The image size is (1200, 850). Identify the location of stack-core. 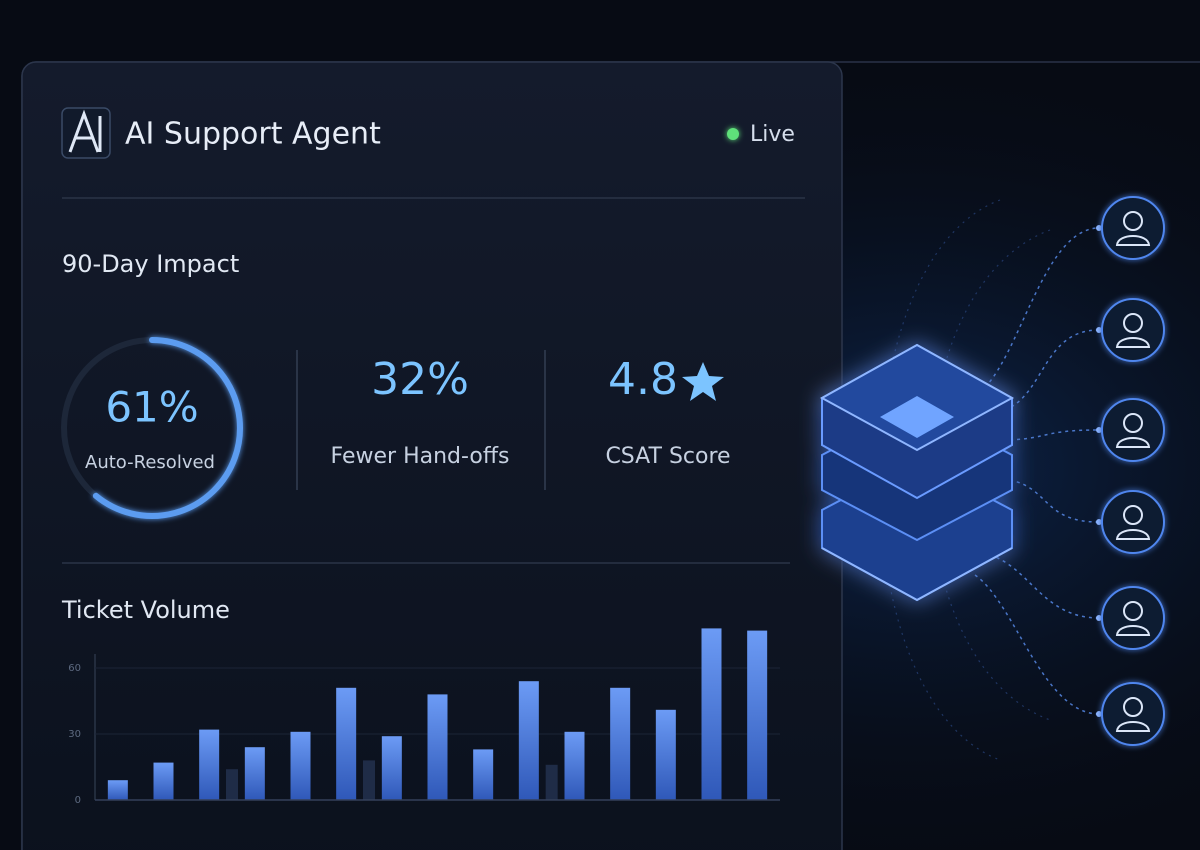
(917, 417).